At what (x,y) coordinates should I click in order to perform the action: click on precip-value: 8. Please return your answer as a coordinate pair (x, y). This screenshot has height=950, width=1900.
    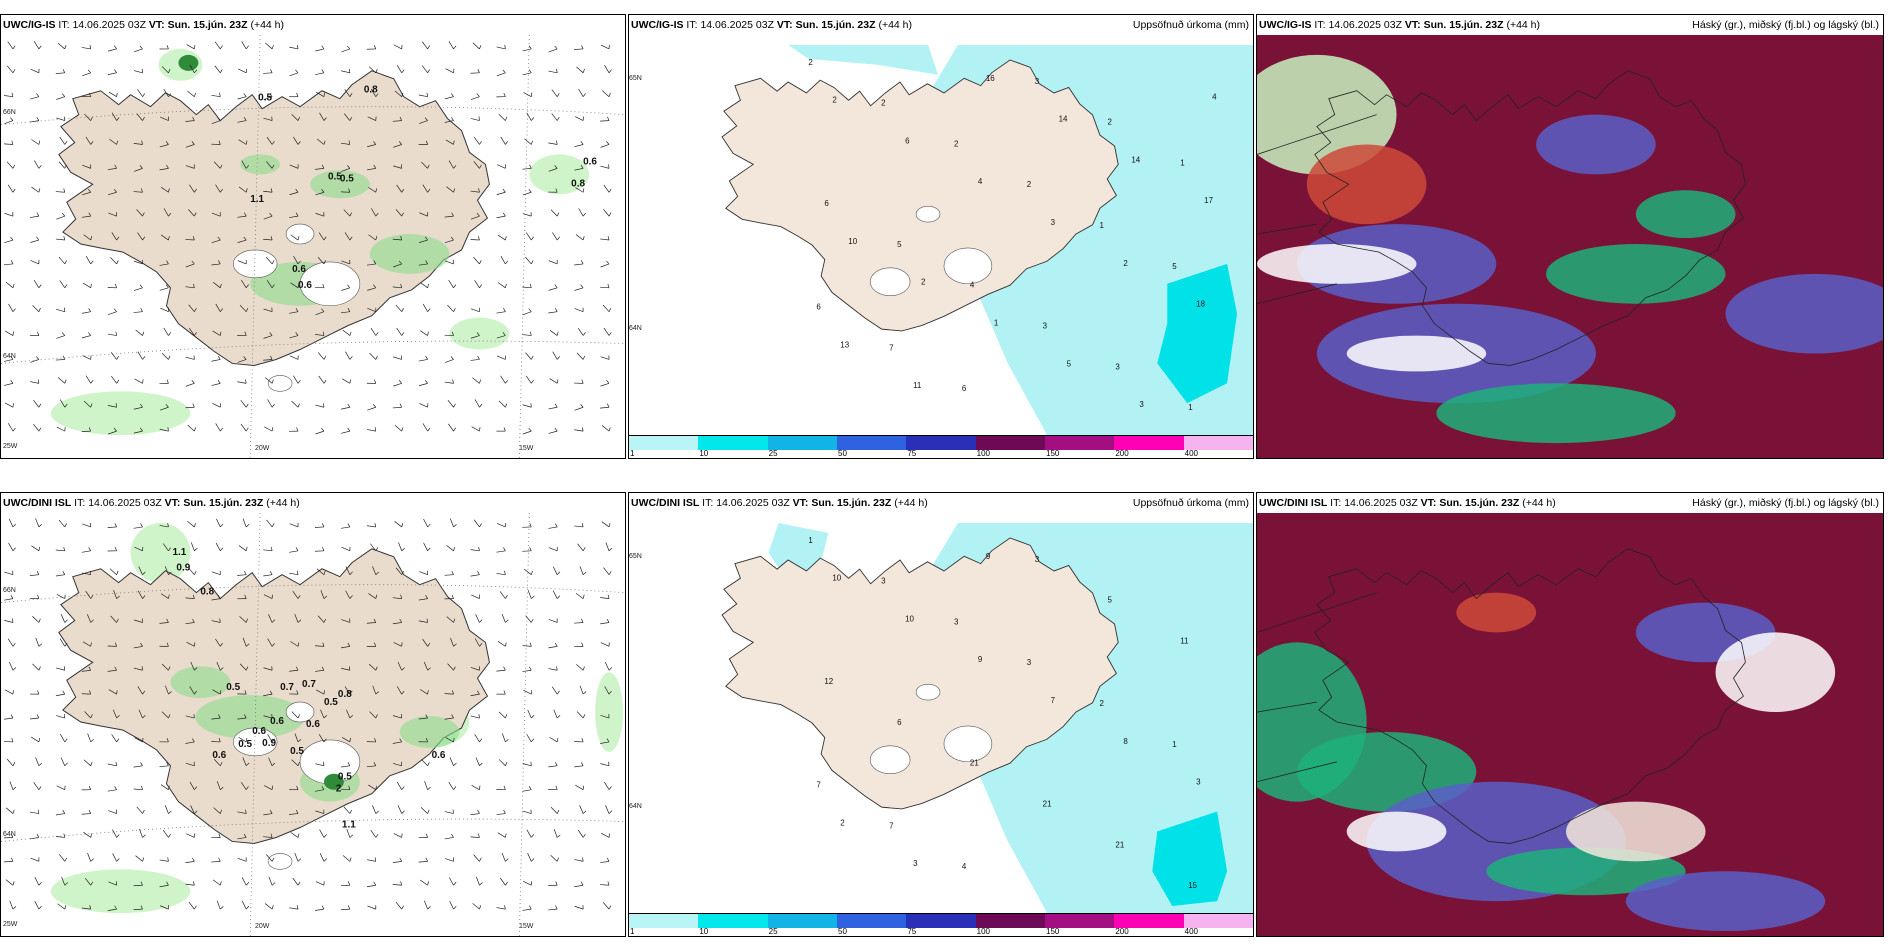
    Looking at the image, I should click on (1125, 741).